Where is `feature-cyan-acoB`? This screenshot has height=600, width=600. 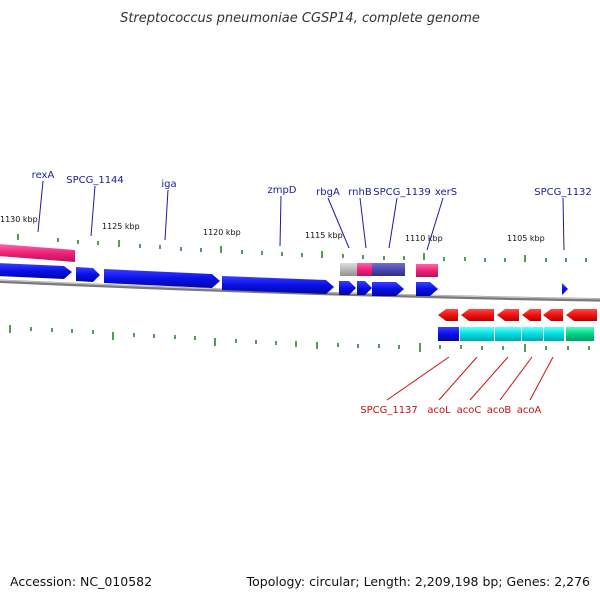 feature-cyan-acoB is located at coordinates (532, 334).